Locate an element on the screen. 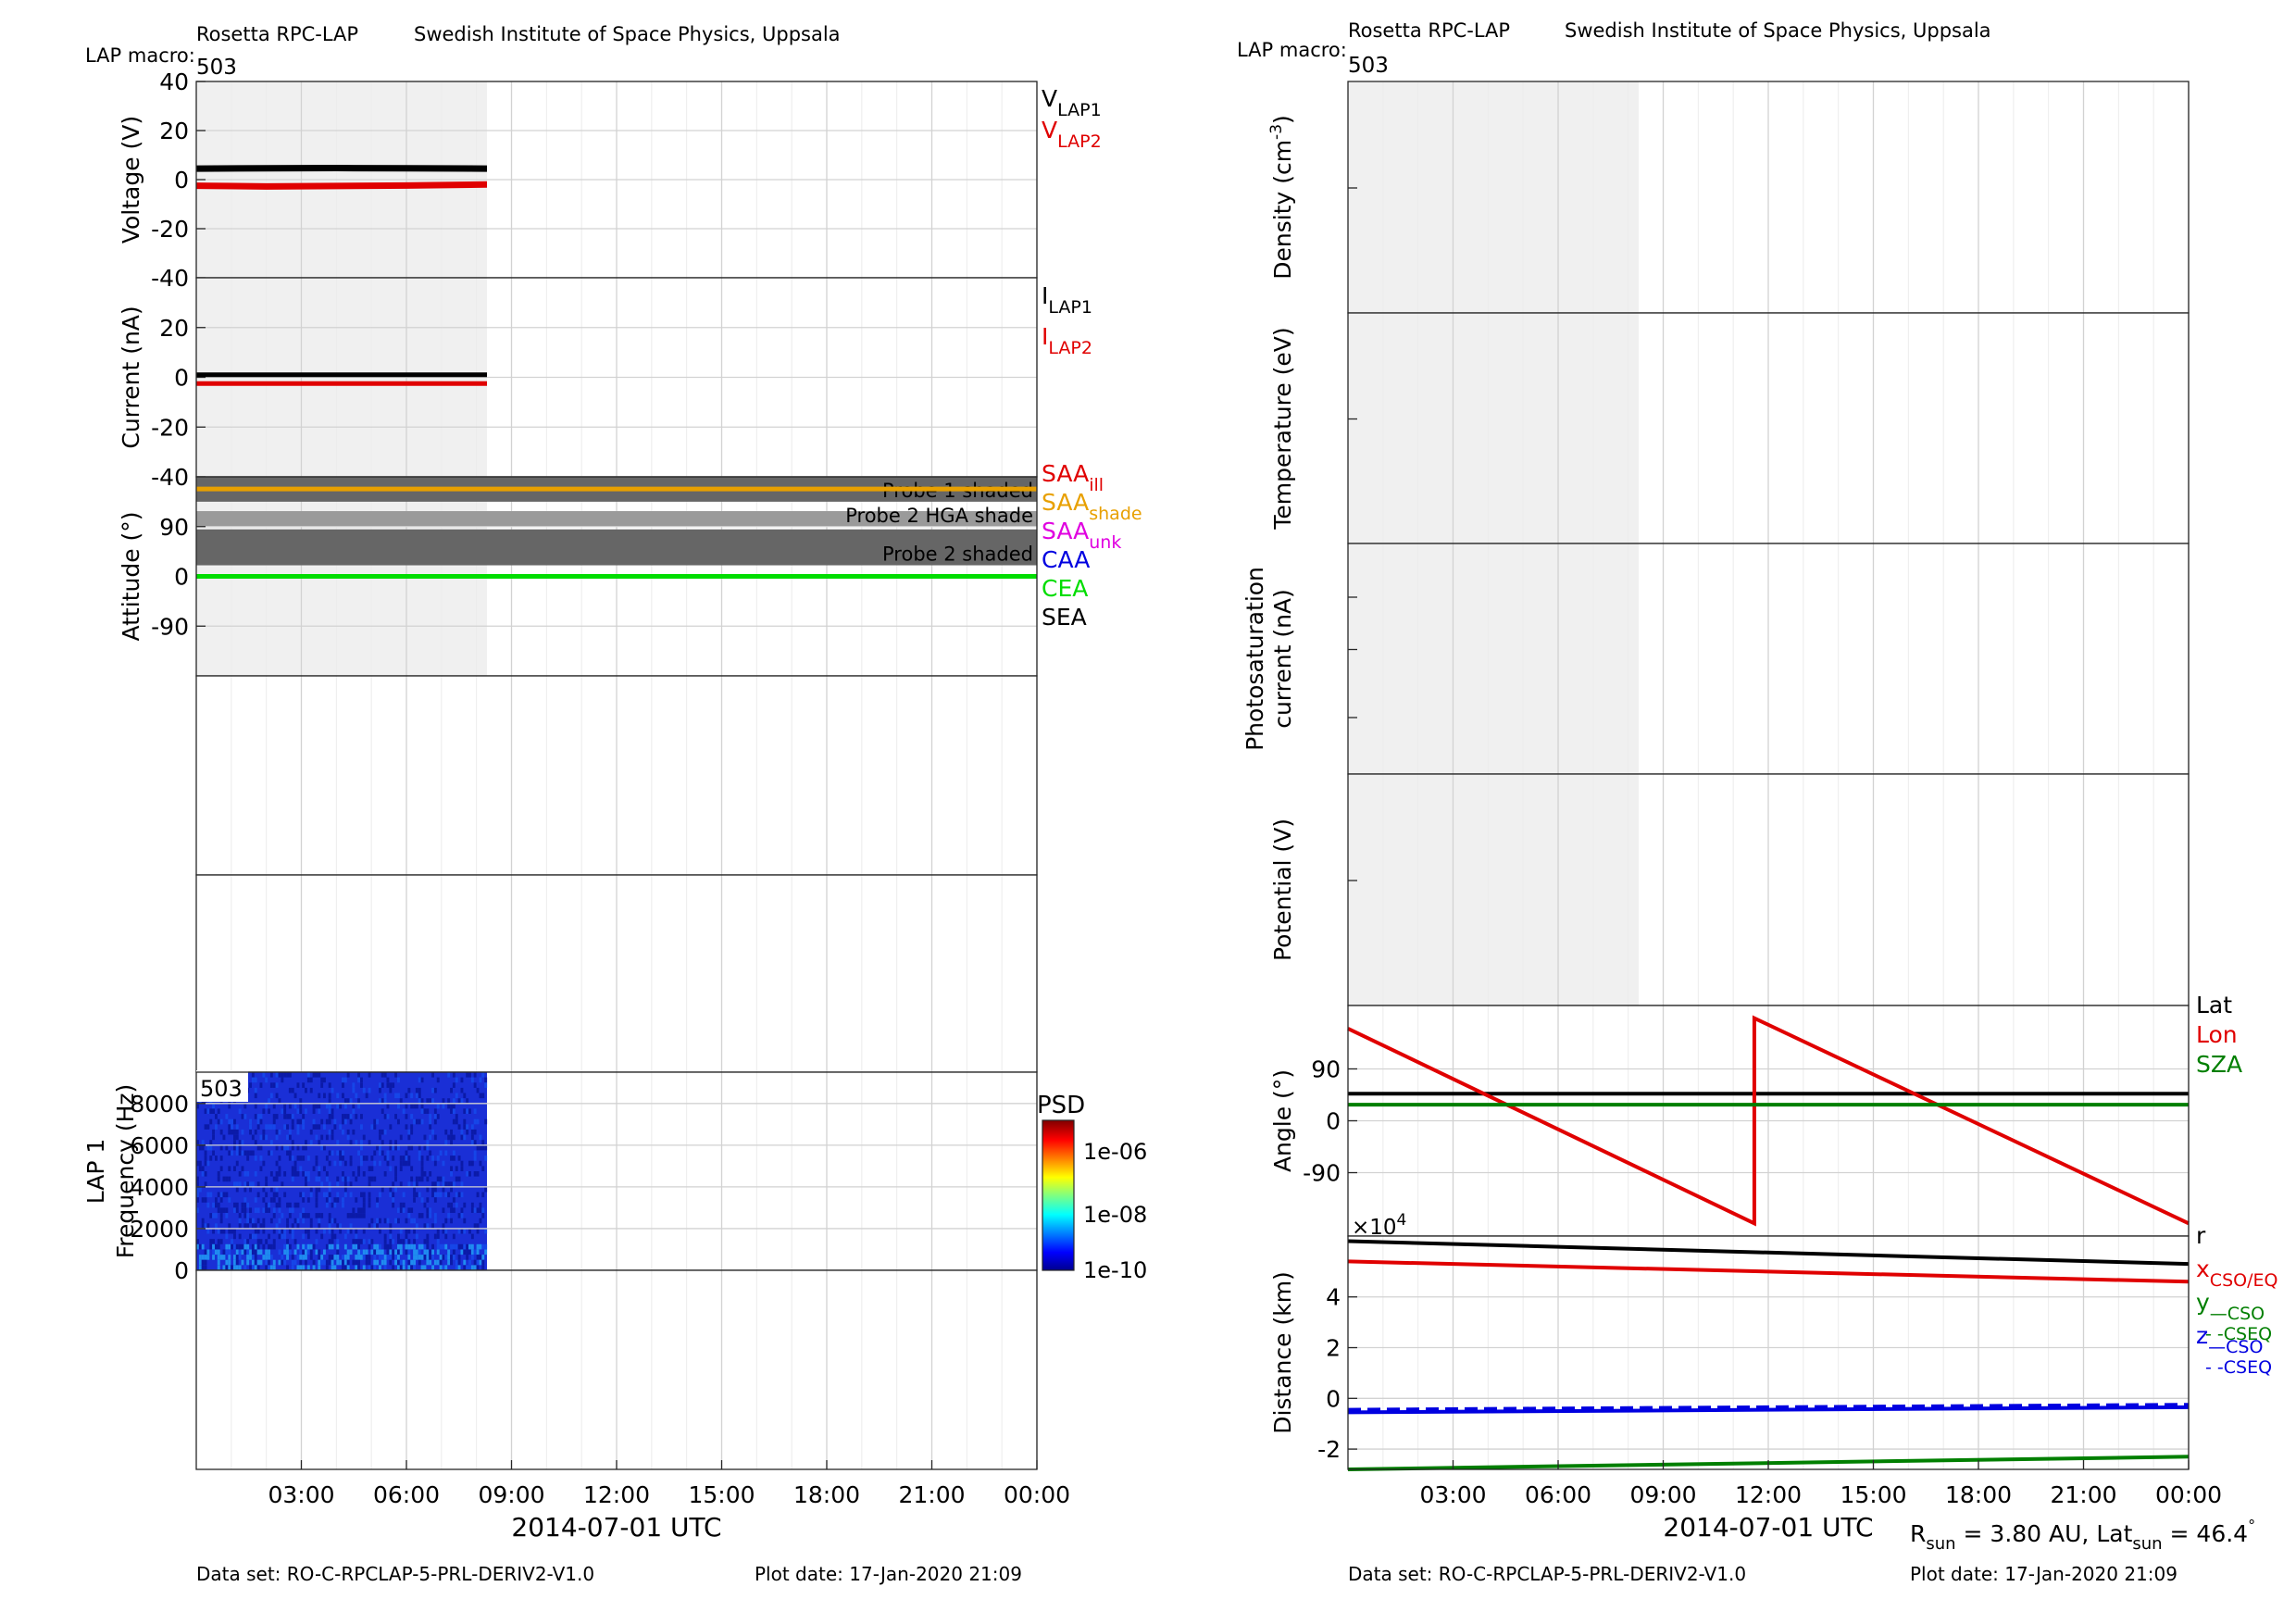 This screenshot has height=1624, width=2296. y-tick-label: -90 is located at coordinates (170, 626).